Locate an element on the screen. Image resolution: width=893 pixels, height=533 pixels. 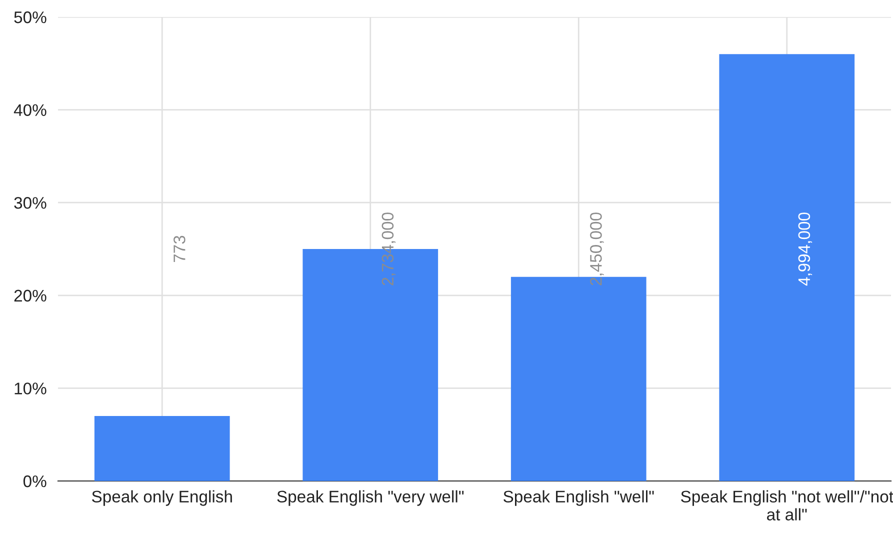
annotation: 4,994,000 is located at coordinates (805, 249).